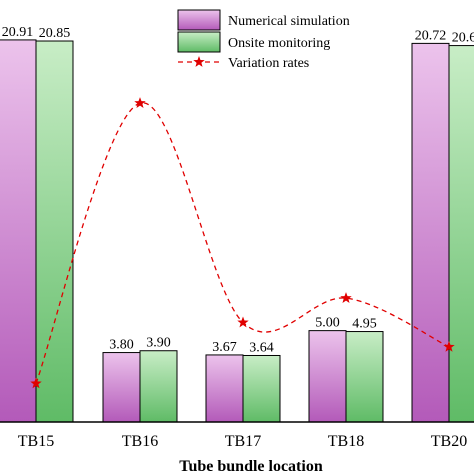  I want to click on legend-label-variation-rates: Variation rates, so click(268, 63).